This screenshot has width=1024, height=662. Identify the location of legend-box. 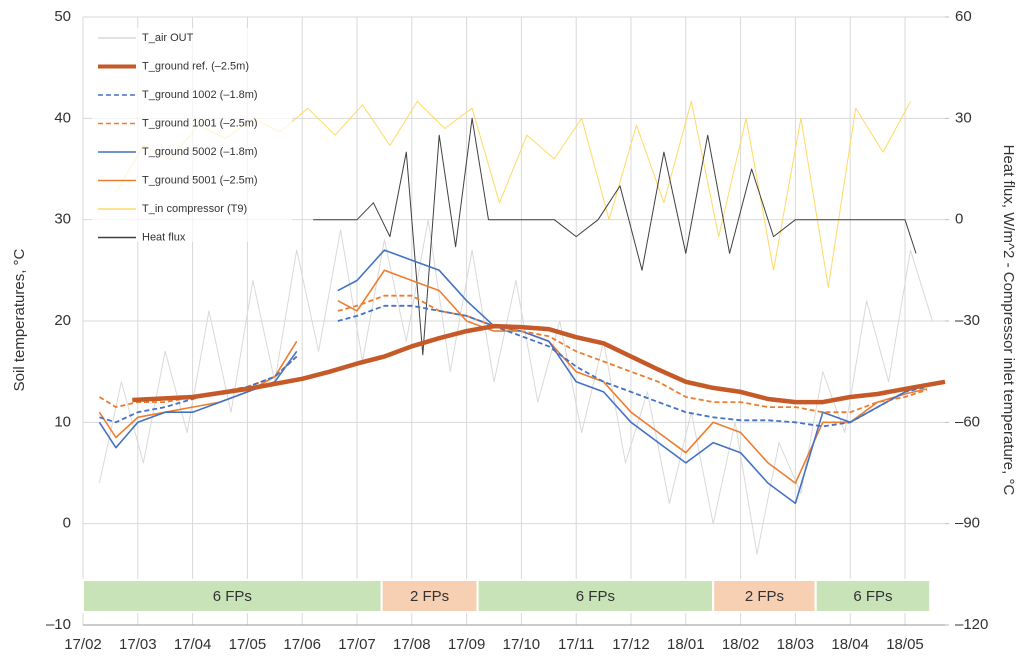
(192, 135).